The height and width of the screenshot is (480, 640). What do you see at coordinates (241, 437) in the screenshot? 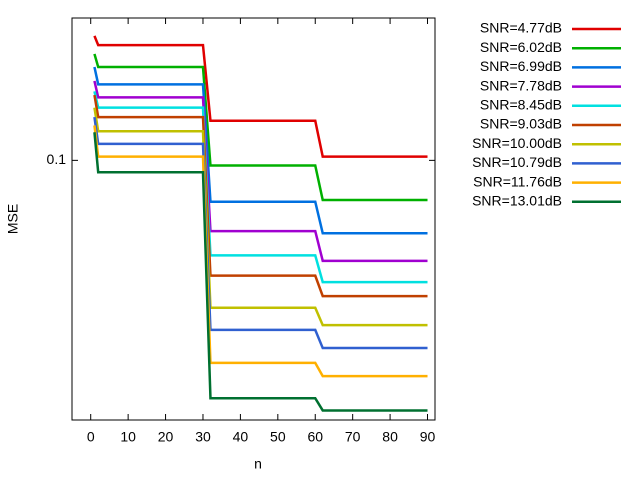
I see `x-tick-label: 40` at bounding box center [241, 437].